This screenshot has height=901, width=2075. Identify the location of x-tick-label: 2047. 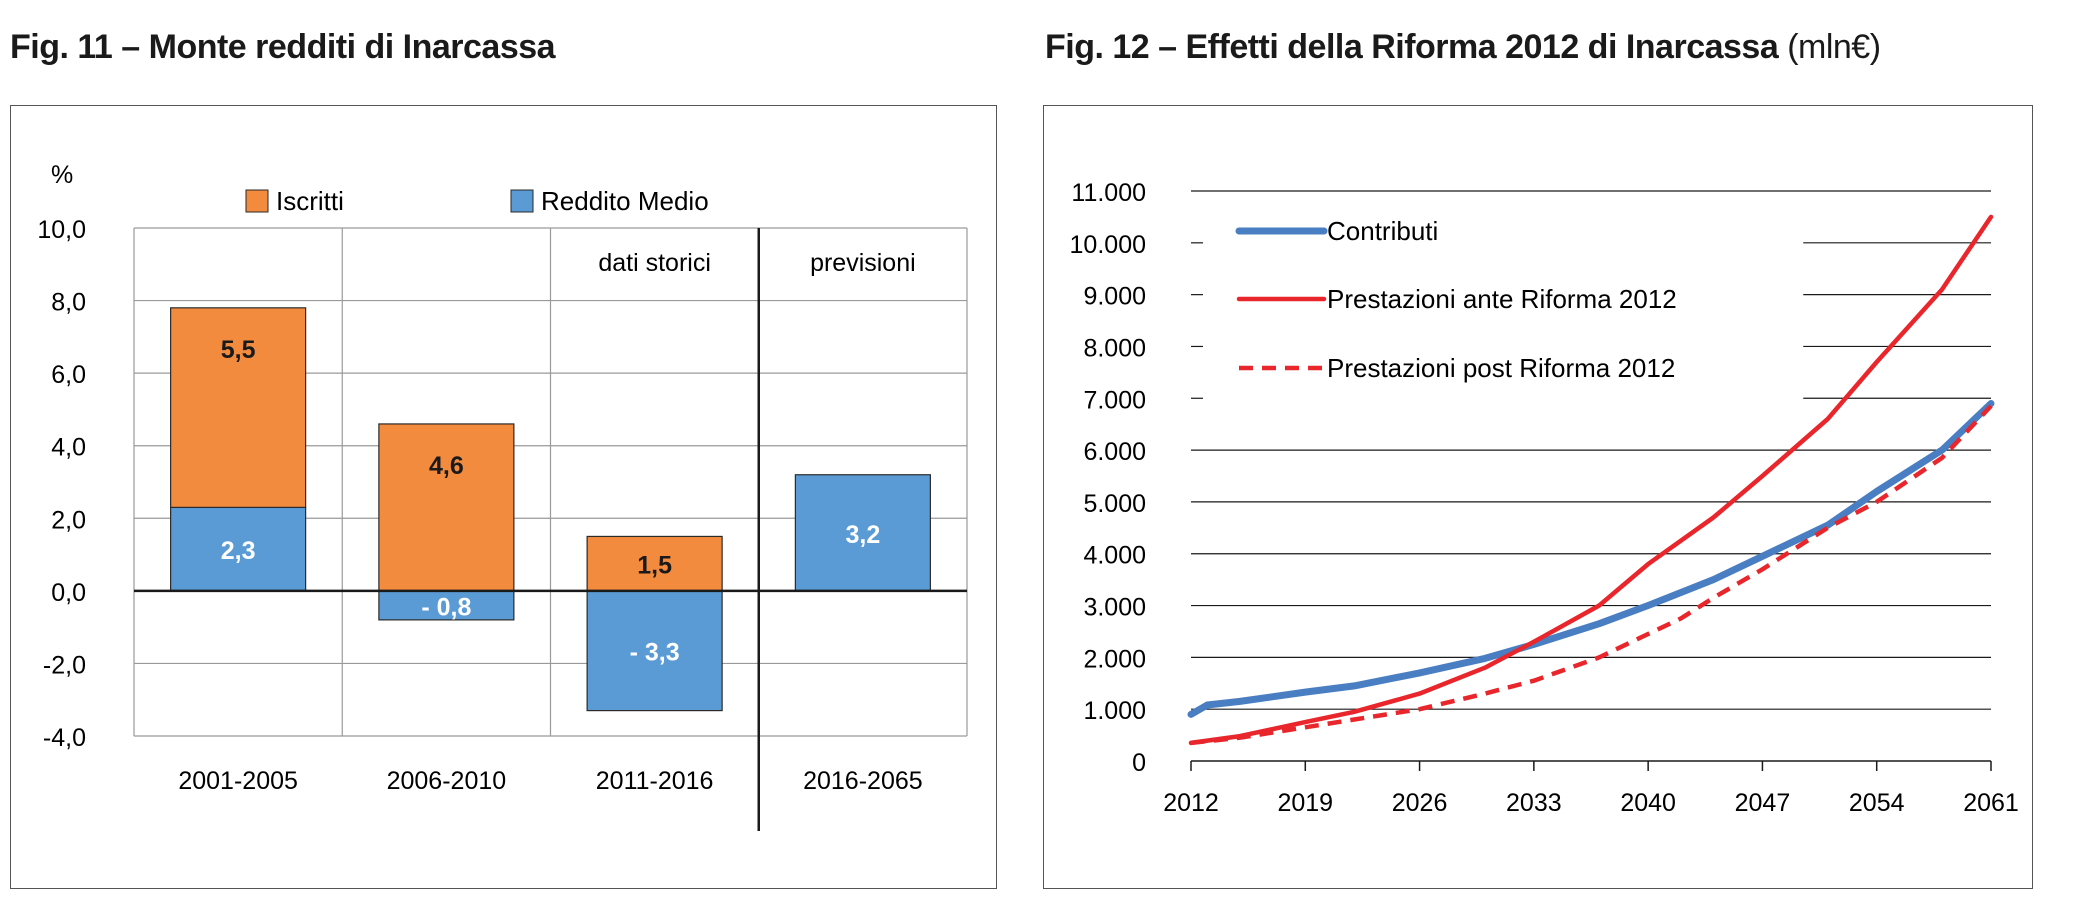
(1763, 803).